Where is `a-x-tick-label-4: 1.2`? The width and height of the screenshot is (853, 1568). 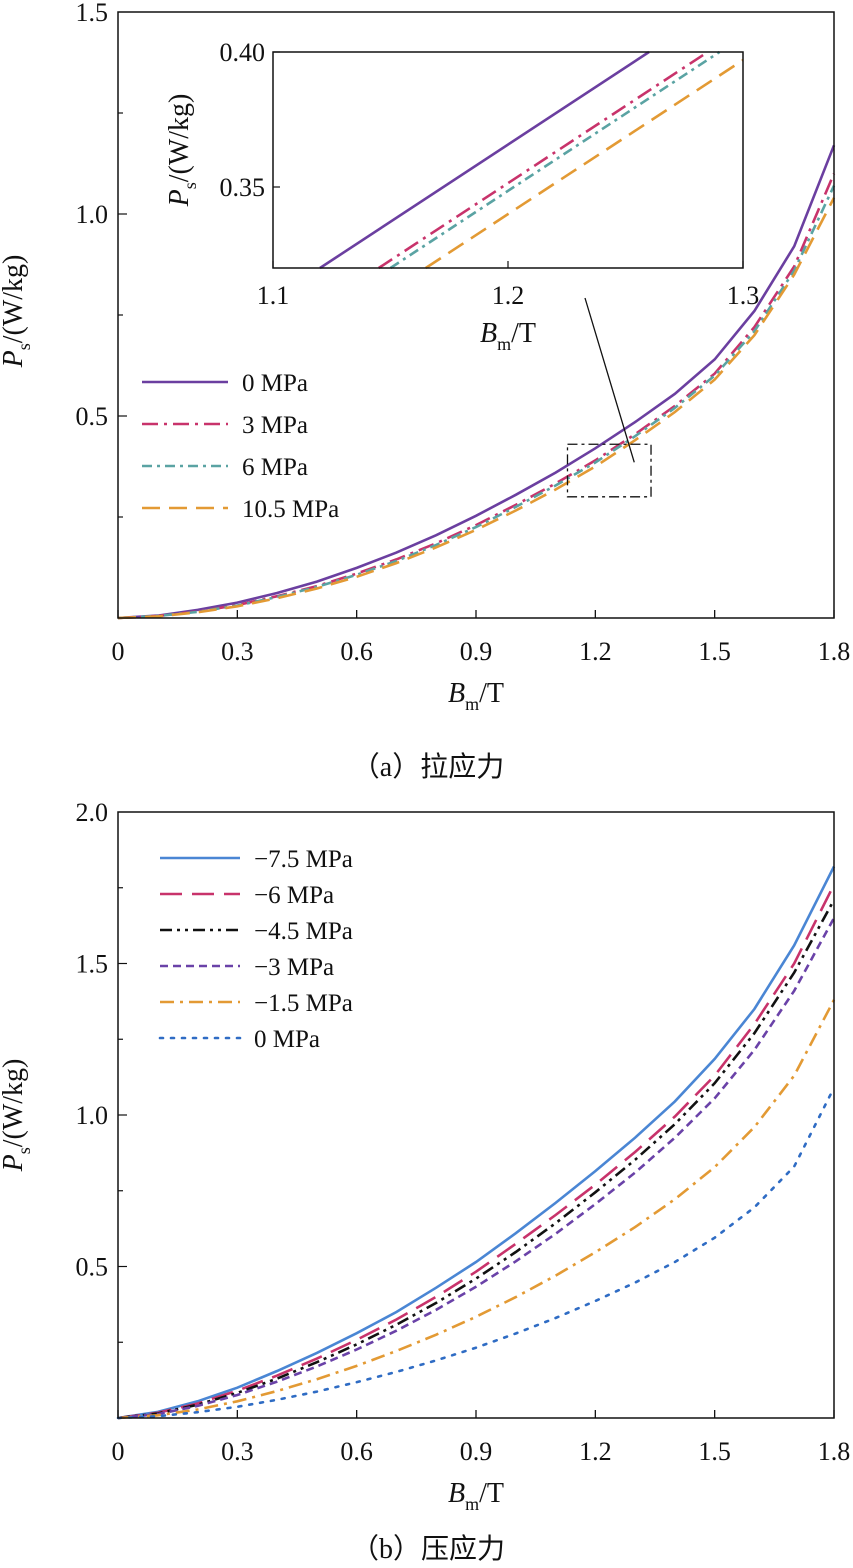 a-x-tick-label-4: 1.2 is located at coordinates (595, 651).